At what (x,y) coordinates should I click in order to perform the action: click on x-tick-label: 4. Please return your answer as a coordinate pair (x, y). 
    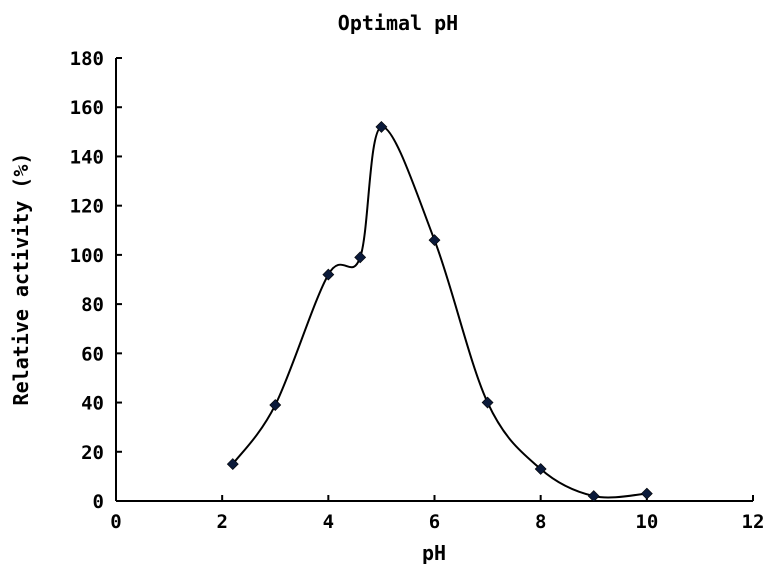
    Looking at the image, I should click on (328, 522).